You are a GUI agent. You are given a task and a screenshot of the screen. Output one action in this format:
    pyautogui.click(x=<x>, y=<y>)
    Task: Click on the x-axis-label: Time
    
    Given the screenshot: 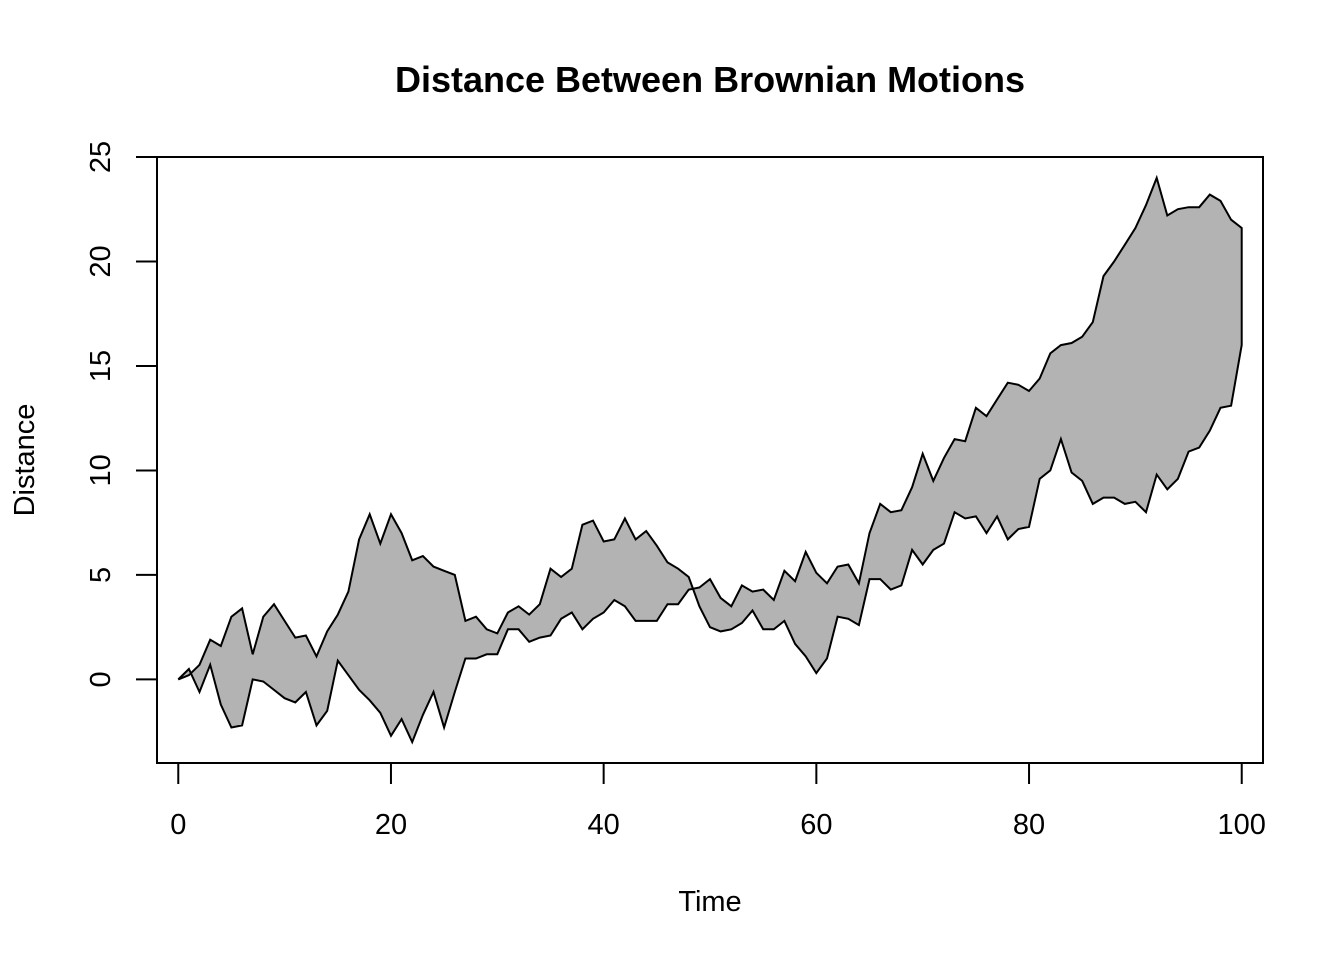 What is the action you would take?
    pyautogui.click(x=709, y=902)
    